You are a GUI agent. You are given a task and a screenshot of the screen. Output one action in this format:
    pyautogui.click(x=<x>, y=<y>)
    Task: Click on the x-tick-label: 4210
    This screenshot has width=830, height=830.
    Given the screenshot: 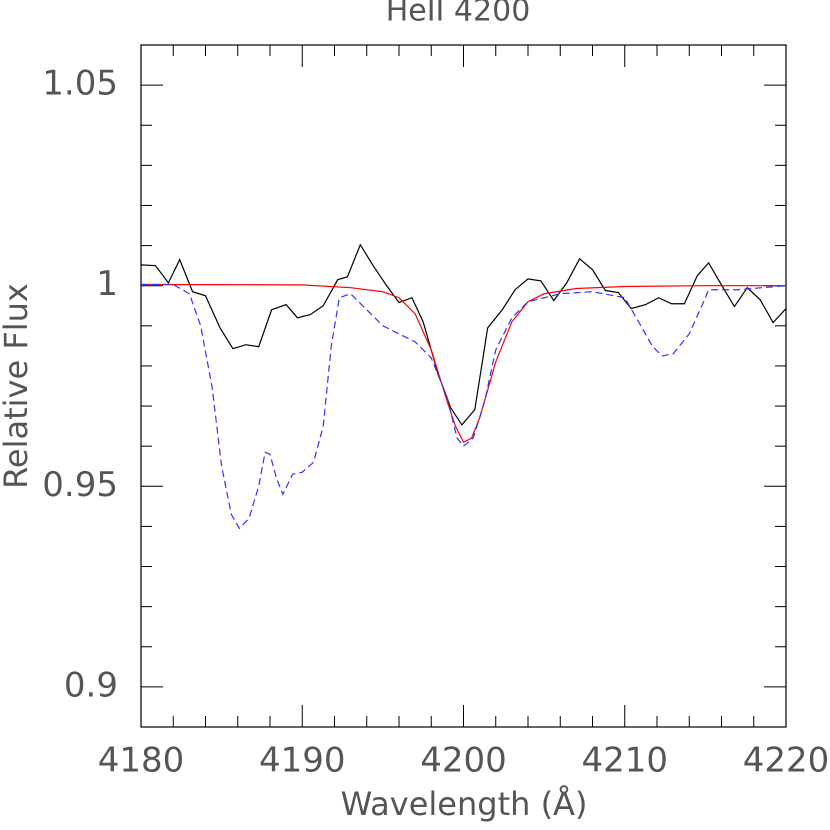 What is the action you would take?
    pyautogui.click(x=624, y=761)
    